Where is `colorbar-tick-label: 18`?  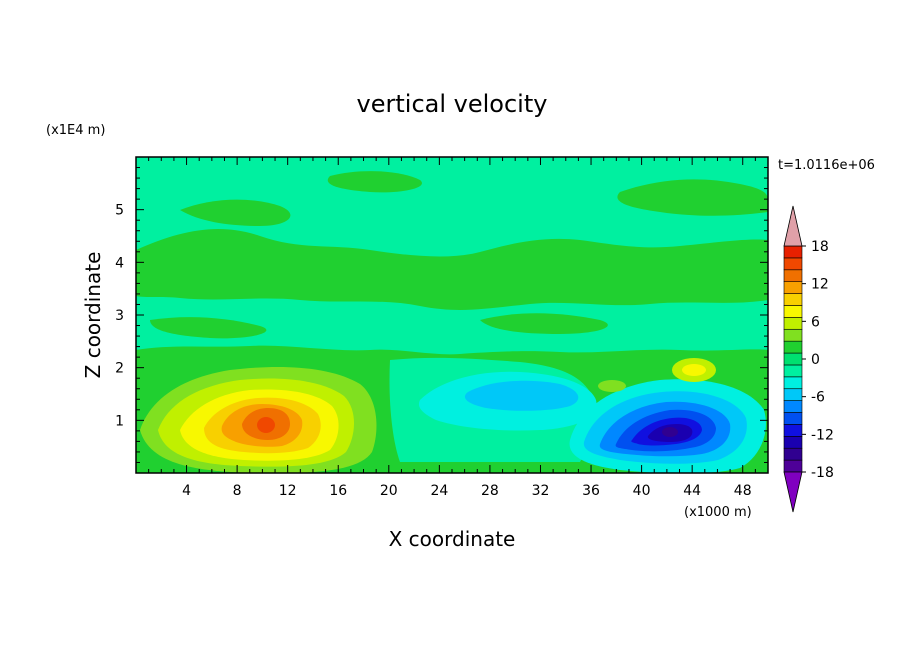
colorbar-tick-label: 18 is located at coordinates (820, 247).